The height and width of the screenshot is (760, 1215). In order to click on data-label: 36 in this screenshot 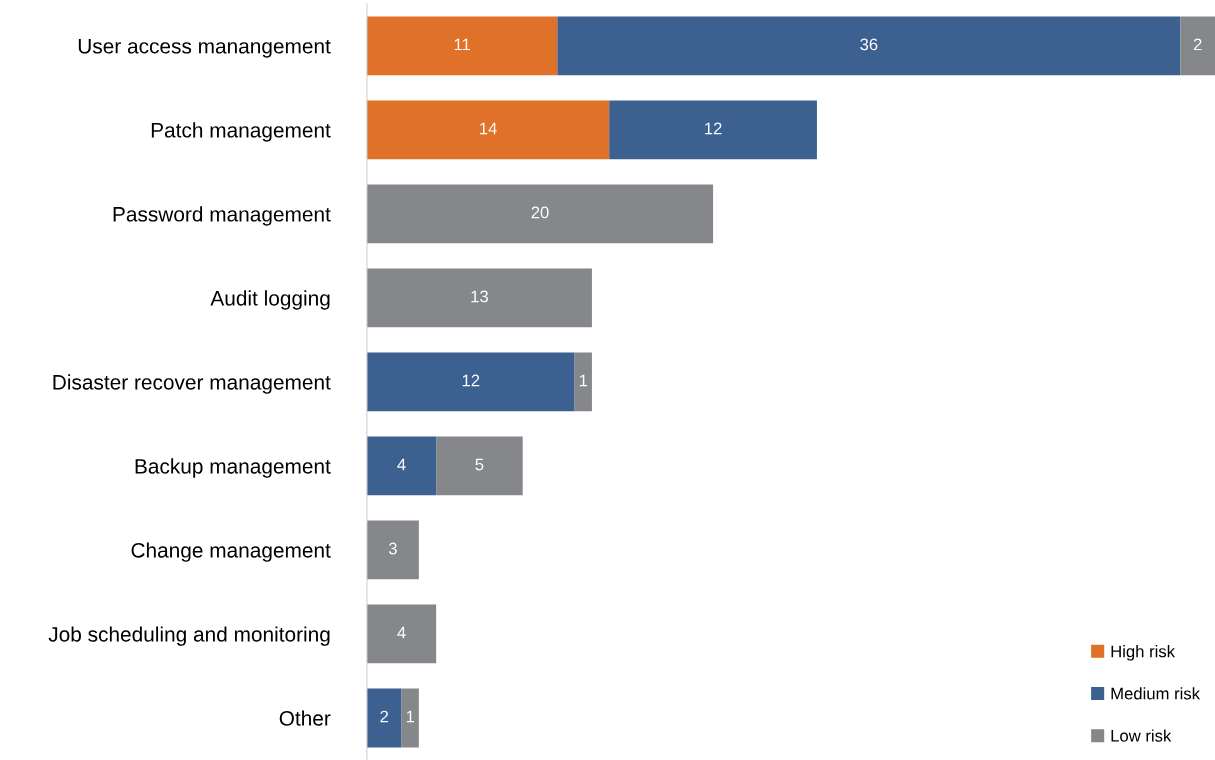, I will do `click(869, 44)`.